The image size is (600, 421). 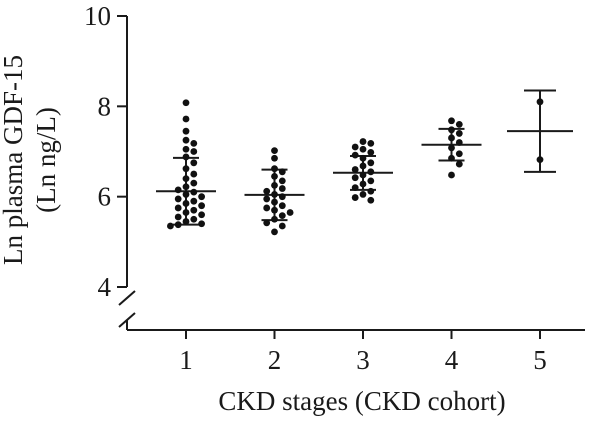 I want to click on y-tick-label: 8, so click(x=105, y=106).